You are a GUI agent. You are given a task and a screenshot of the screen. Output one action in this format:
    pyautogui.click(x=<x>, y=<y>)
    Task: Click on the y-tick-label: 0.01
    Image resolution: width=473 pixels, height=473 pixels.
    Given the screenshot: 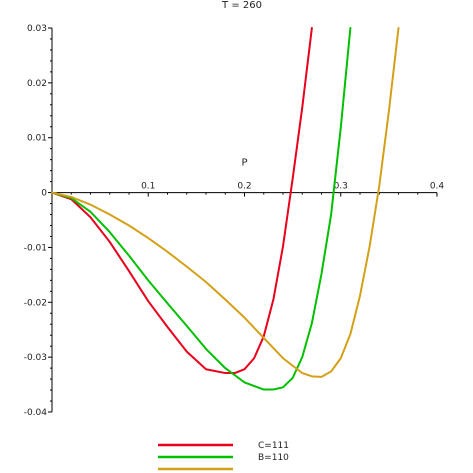 What is the action you would take?
    pyautogui.click(x=37, y=139)
    